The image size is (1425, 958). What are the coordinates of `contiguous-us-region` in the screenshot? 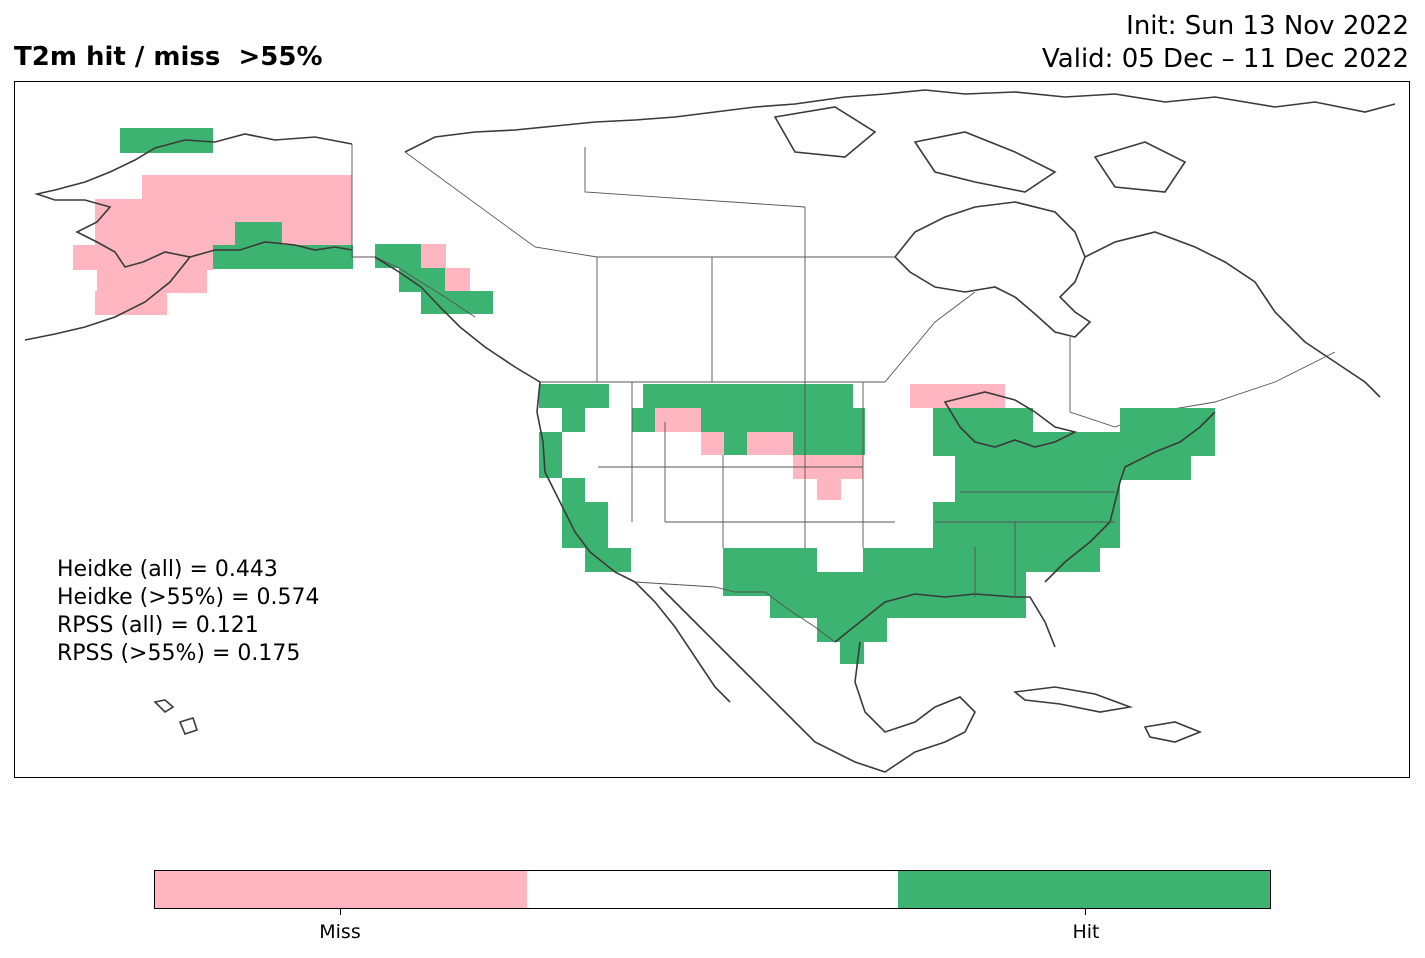 It's located at (876, 522).